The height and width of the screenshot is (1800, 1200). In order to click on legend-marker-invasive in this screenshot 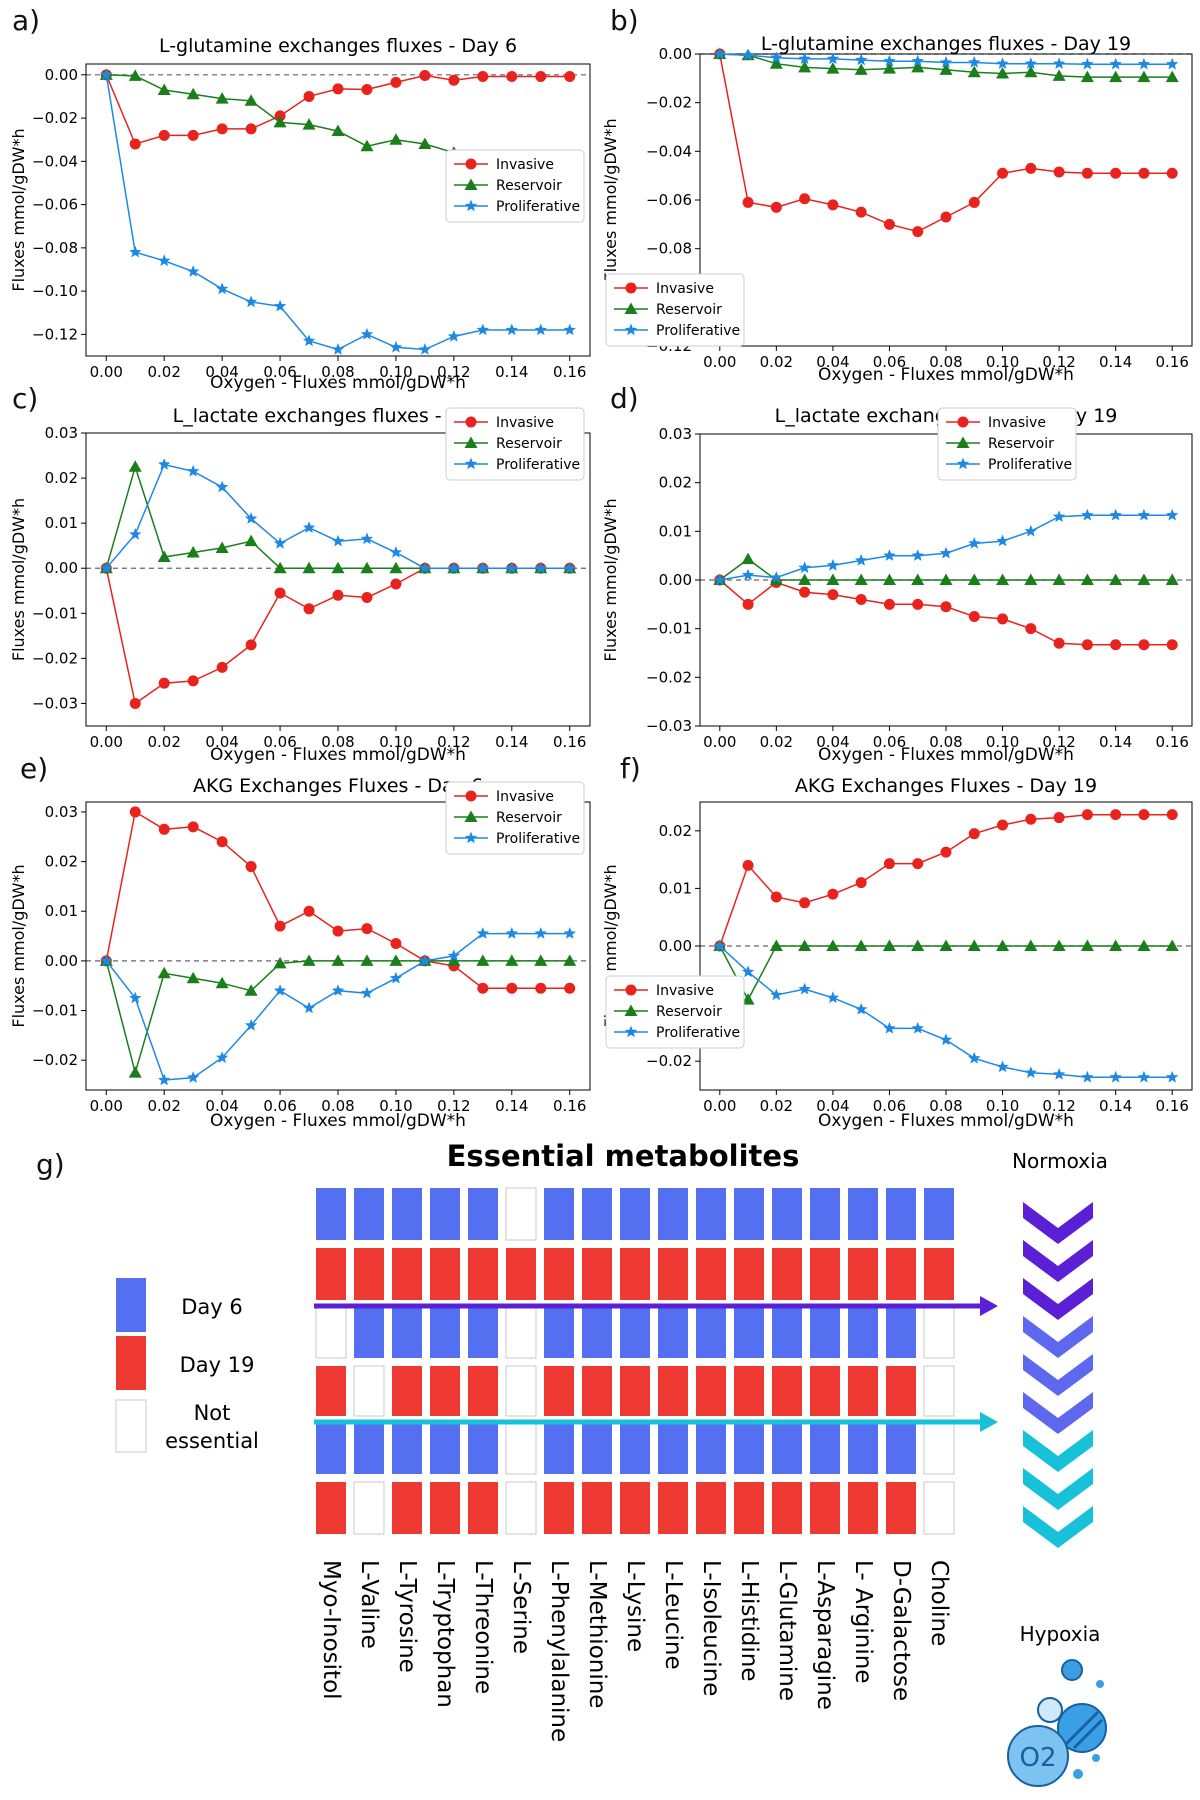, I will do `click(471, 422)`.